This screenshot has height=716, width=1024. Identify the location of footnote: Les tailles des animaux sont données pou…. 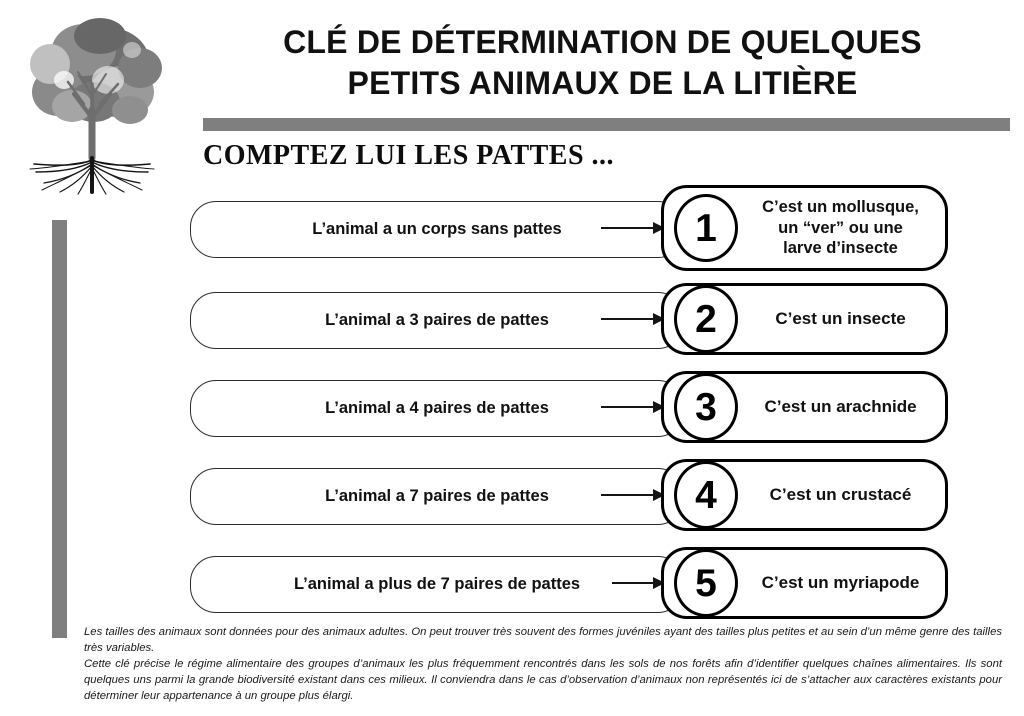
(543, 664).